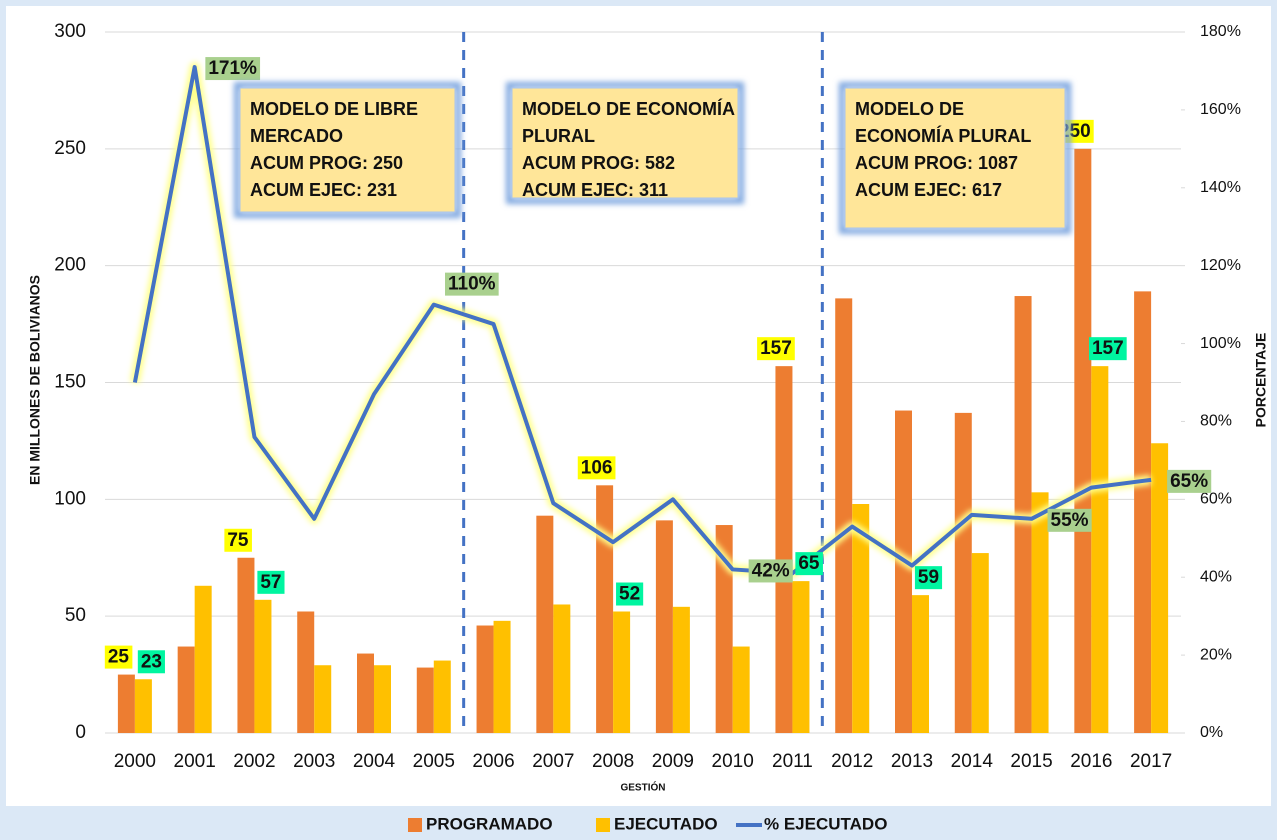  What do you see at coordinates (489, 823) in the screenshot?
I see `legend-label: PROGRAMADO` at bounding box center [489, 823].